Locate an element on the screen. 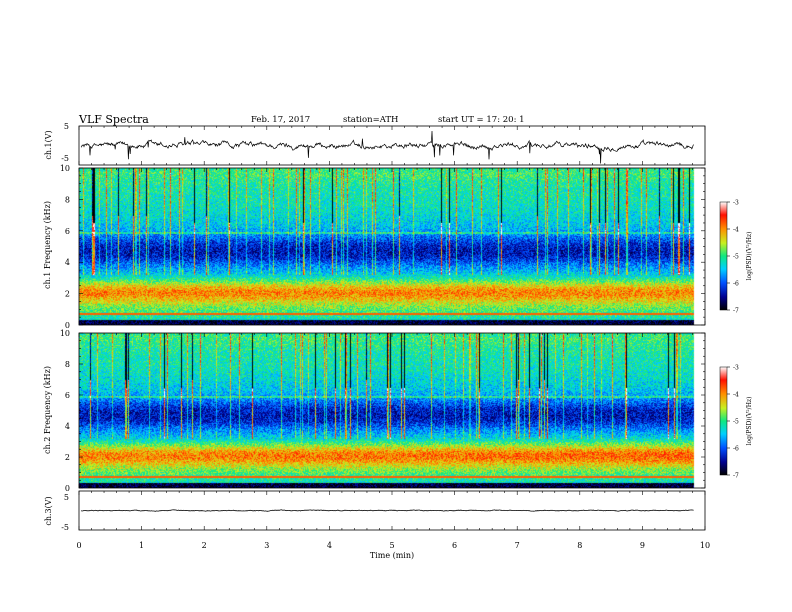 The height and width of the screenshot is (612, 792). time-tick-label: 5 is located at coordinates (391, 545).